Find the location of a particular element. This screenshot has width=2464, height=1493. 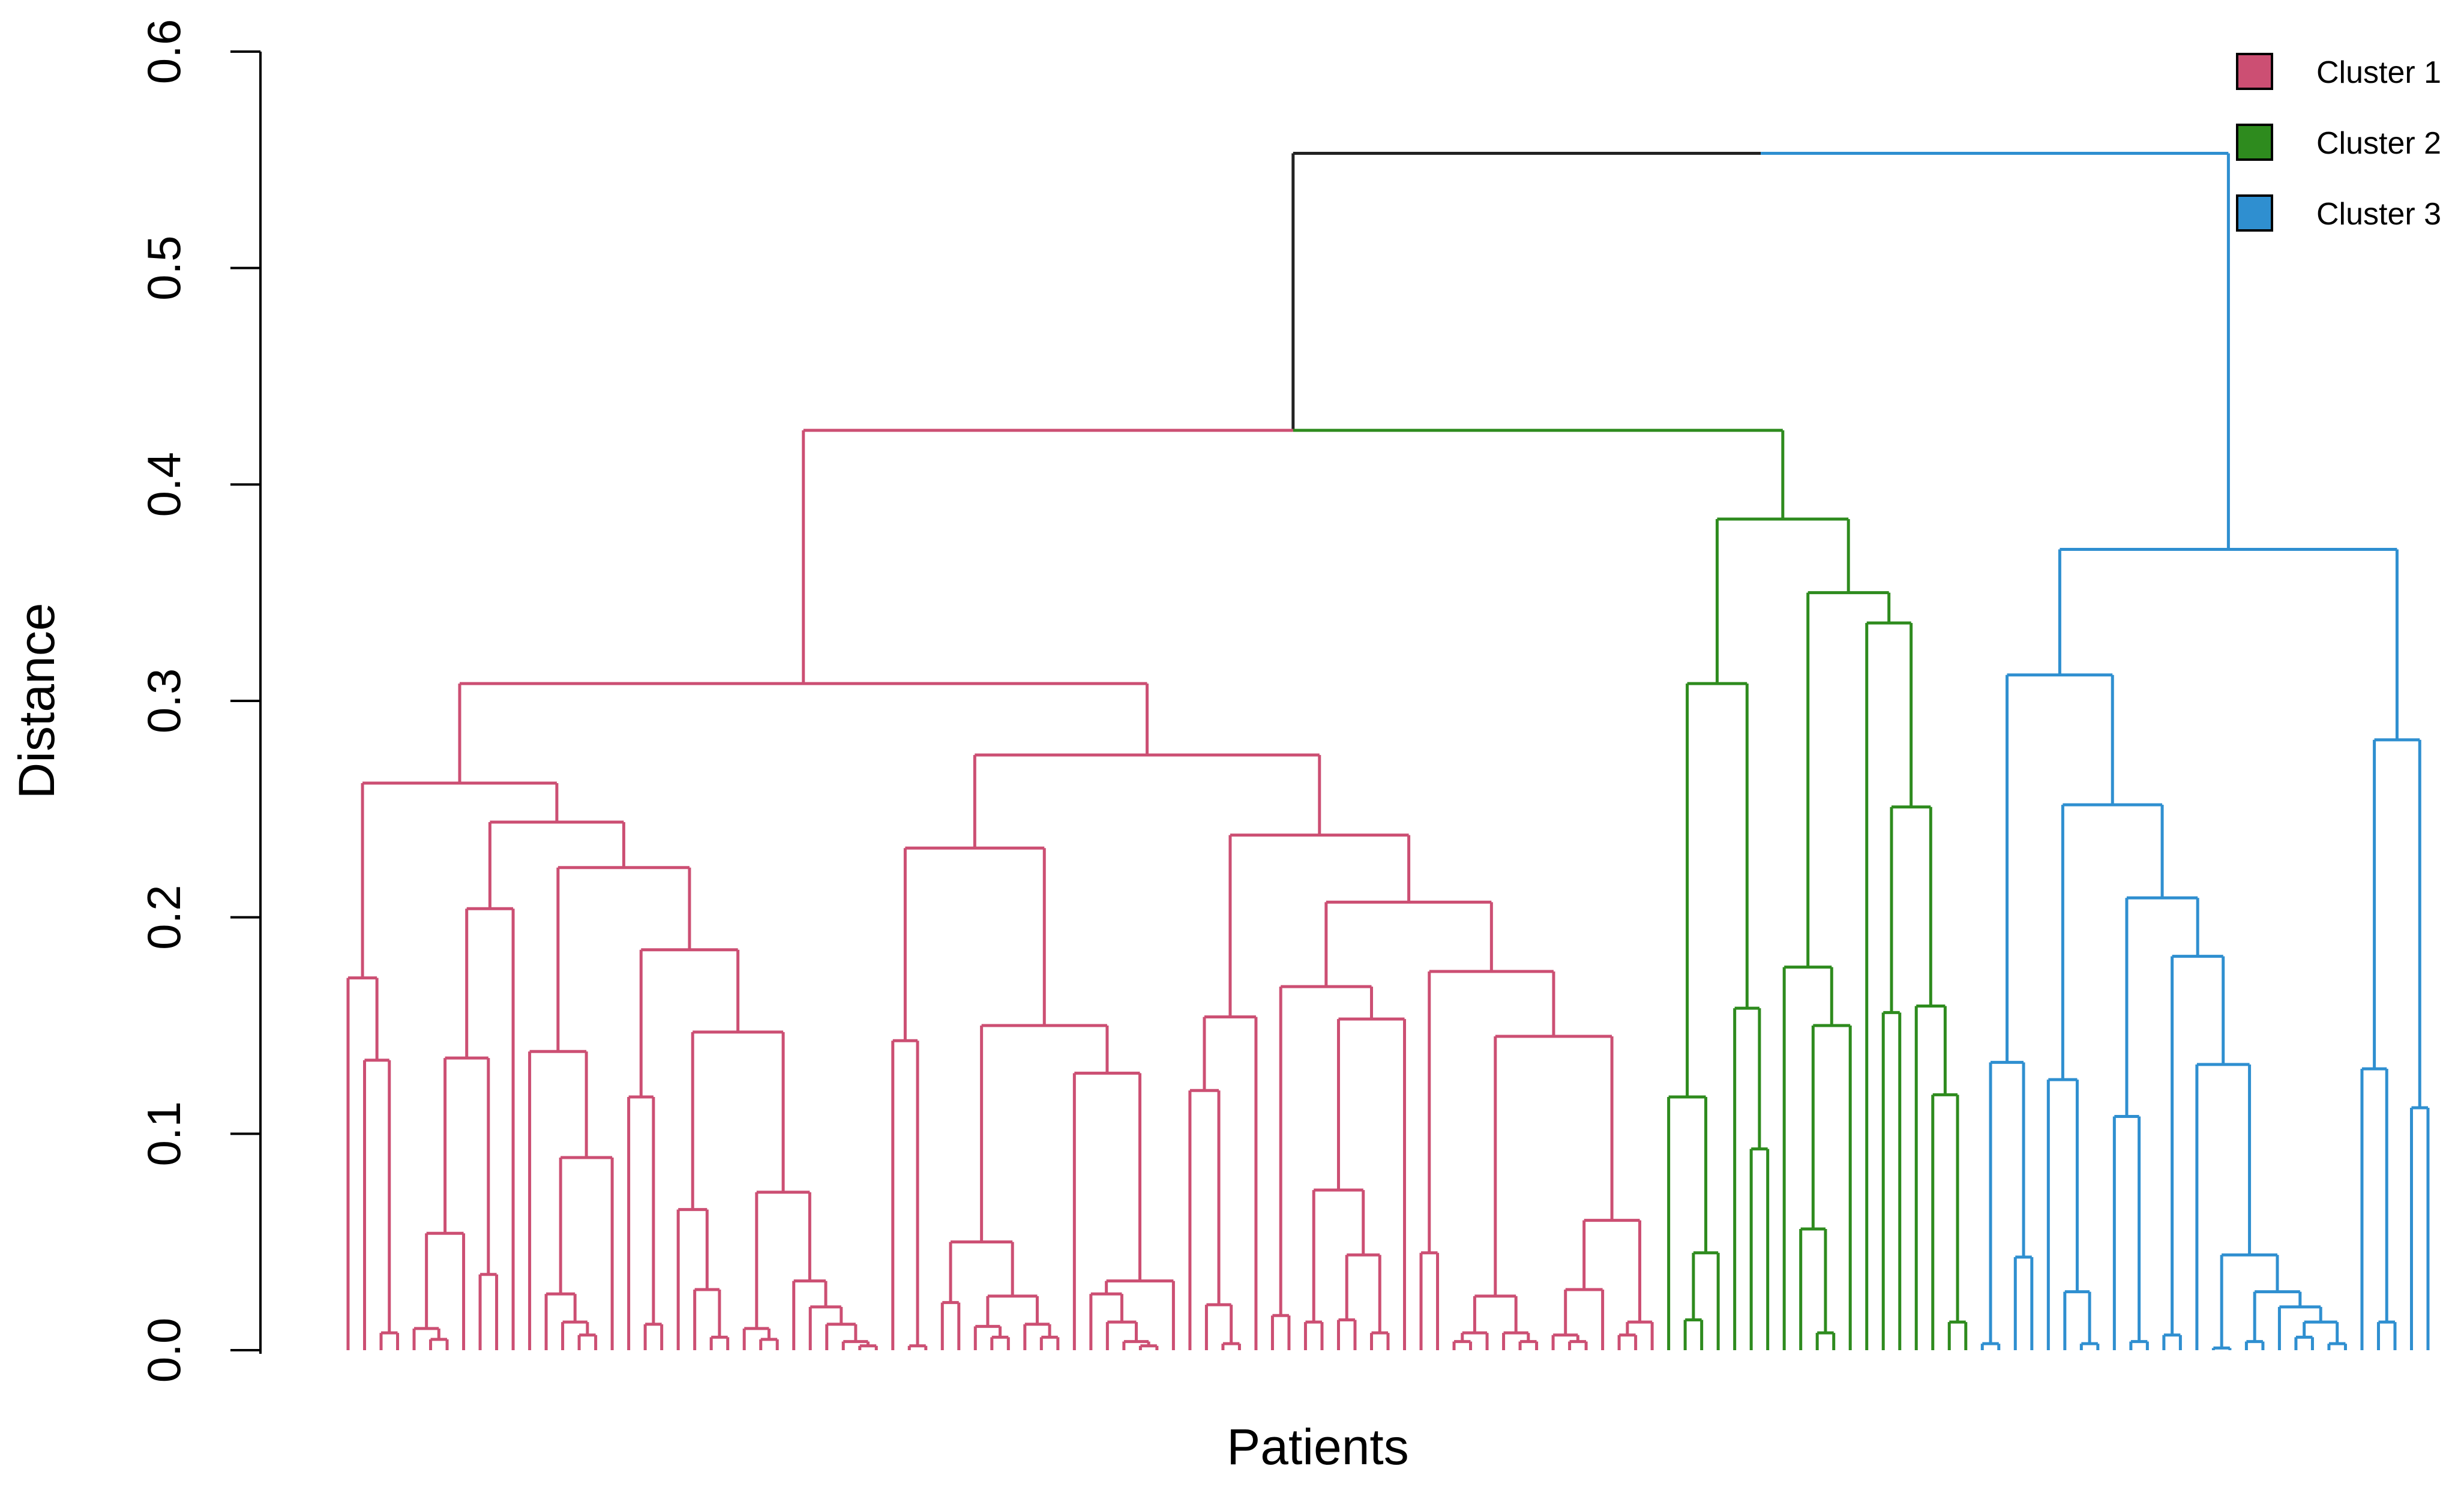

y-tick-label-1: 0.1 is located at coordinates (163, 1133).